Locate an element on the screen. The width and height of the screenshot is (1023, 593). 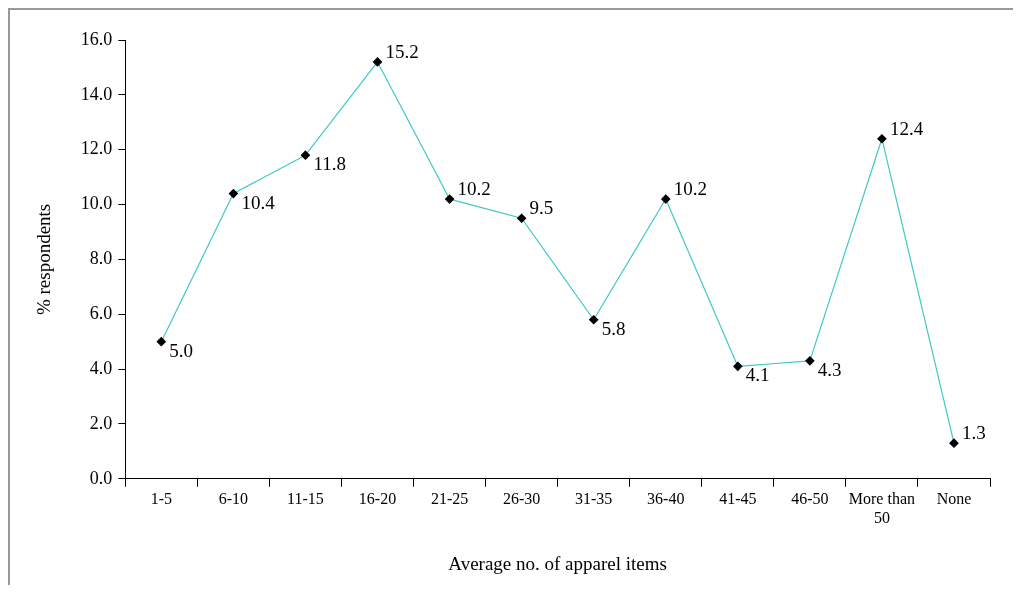
x-tick-label: 21-25 is located at coordinates (449, 498).